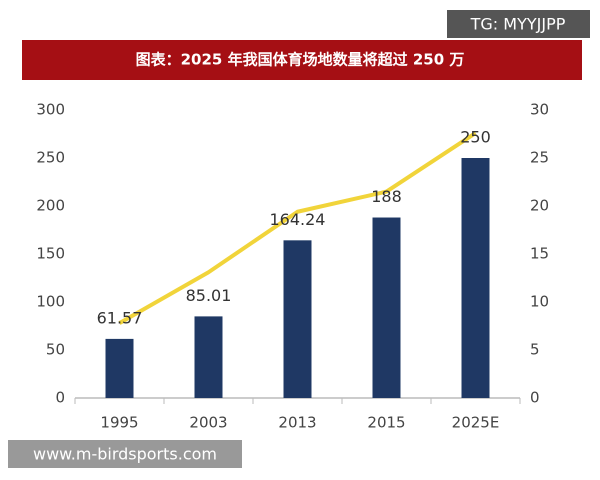 The height and width of the screenshot is (480, 600). What do you see at coordinates (60, 398) in the screenshot?
I see `y-tick-label: 0` at bounding box center [60, 398].